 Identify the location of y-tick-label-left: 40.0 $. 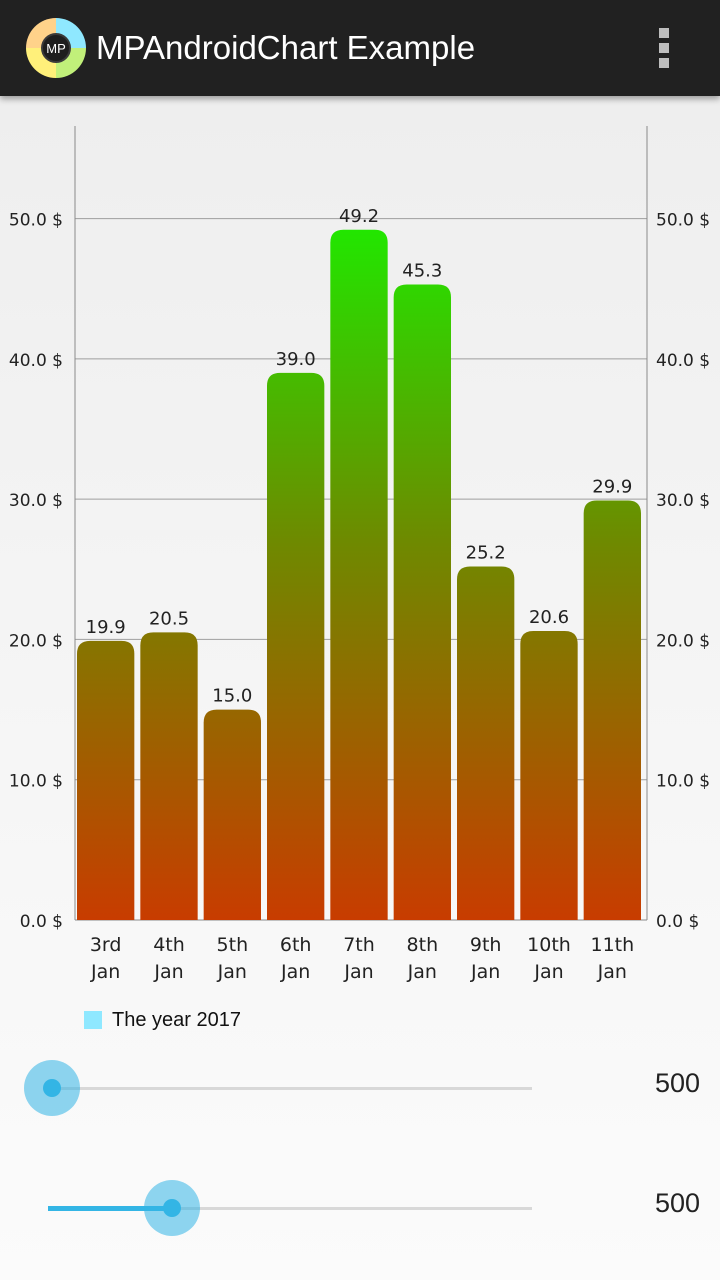
(36, 361).